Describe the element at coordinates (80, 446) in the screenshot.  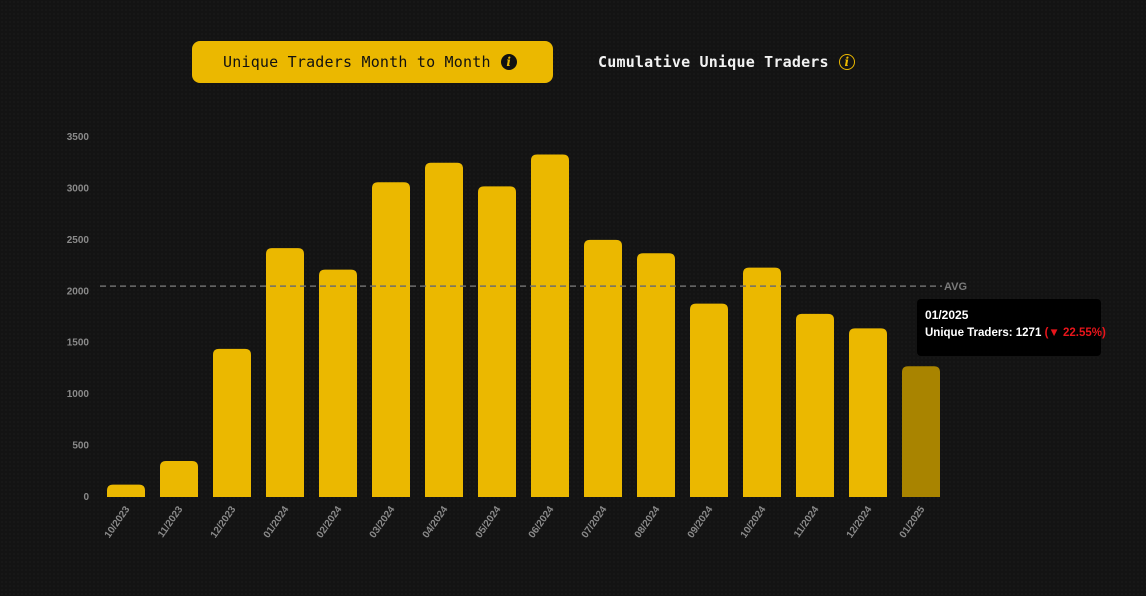
I see `y-tick-label: 500` at that location.